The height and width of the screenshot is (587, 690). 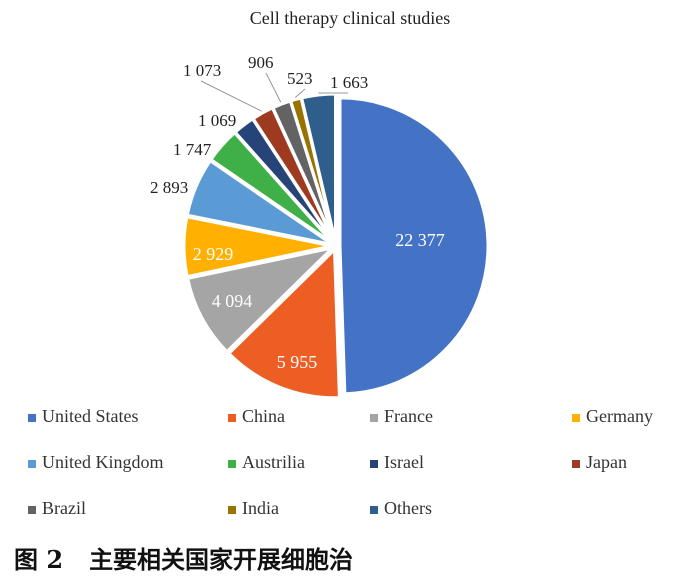 I want to click on legend-item-japan: Japan, so click(x=599, y=462).